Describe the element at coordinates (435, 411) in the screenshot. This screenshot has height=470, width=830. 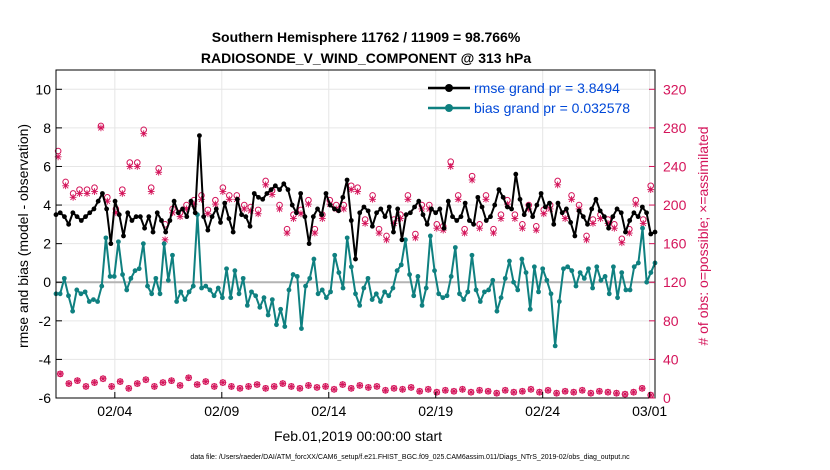
I see `x-tick-label: 02/19` at that location.